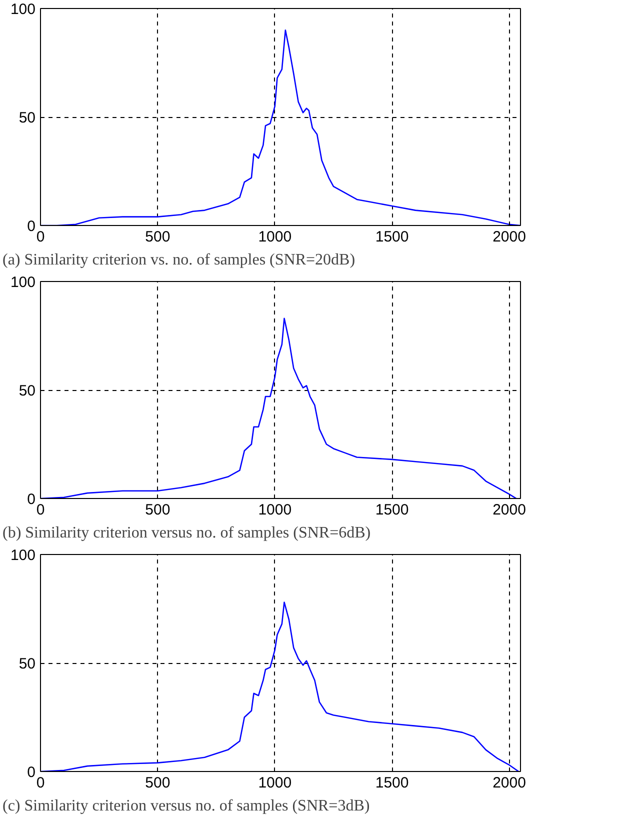 Image resolution: width=624 pixels, height=821 pixels. Describe the element at coordinates (186, 533) in the screenshot. I see `text: (b) Similarity criterion versus no. of samples (SNR=6dB)` at that location.